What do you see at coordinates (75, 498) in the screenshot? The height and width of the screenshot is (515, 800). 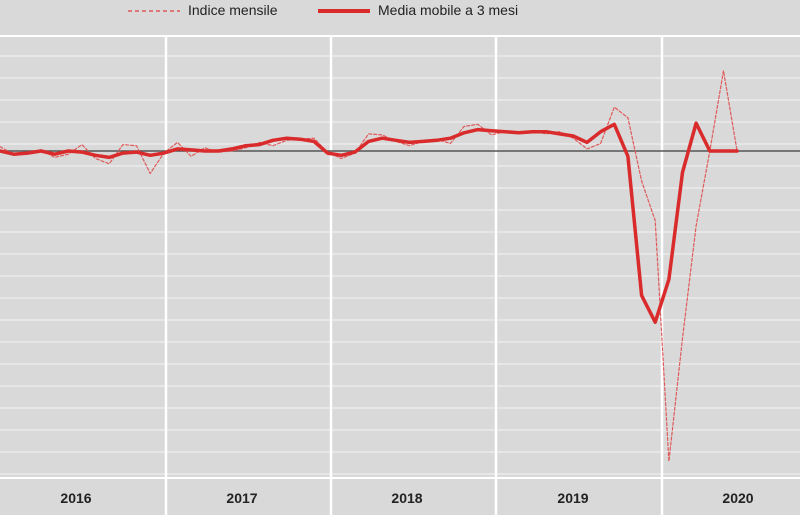 I see `x-tick-label-2016: 2016` at bounding box center [75, 498].